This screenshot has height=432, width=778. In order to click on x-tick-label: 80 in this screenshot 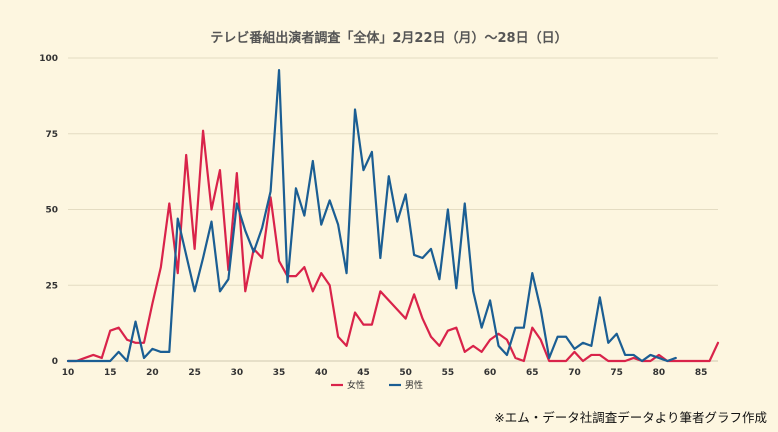, I will do `click(659, 373)`.